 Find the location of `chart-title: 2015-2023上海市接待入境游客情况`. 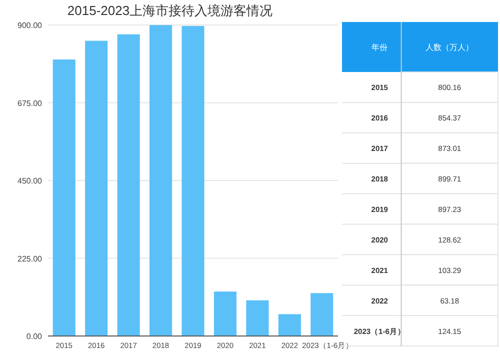

chart-title: 2015-2023上海市接待入境游客情况 is located at coordinates (170, 10).